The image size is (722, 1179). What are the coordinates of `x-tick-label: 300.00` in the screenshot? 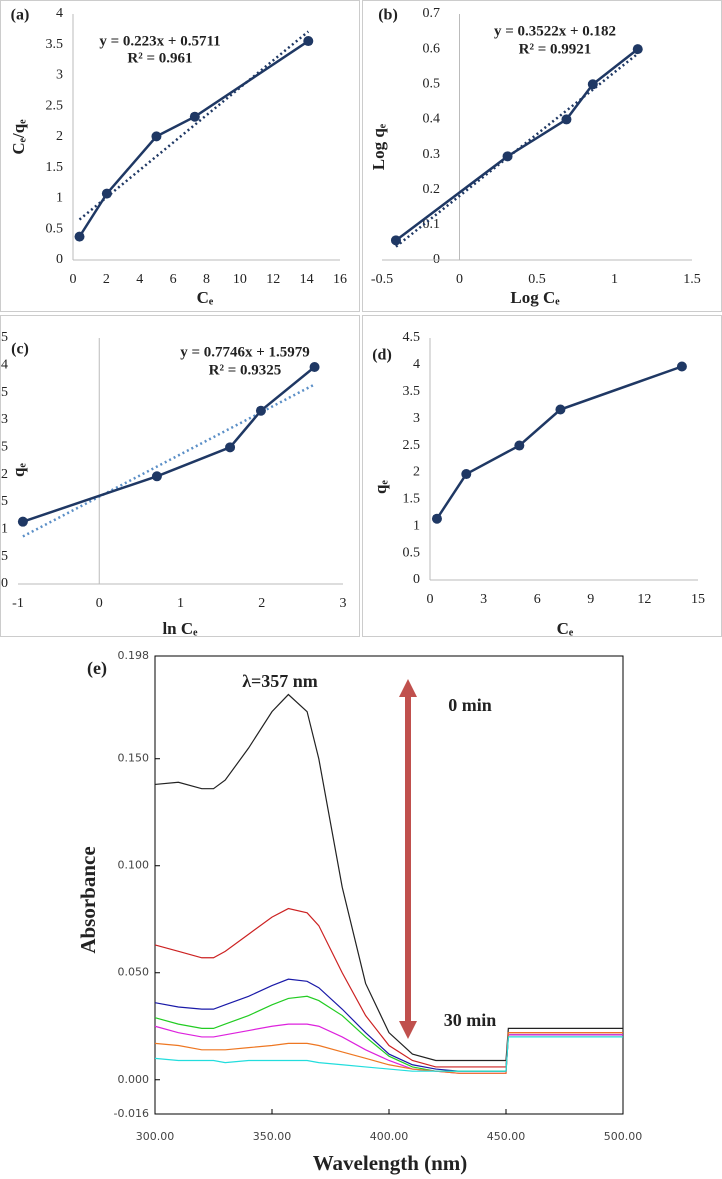 It's located at (155, 1136).